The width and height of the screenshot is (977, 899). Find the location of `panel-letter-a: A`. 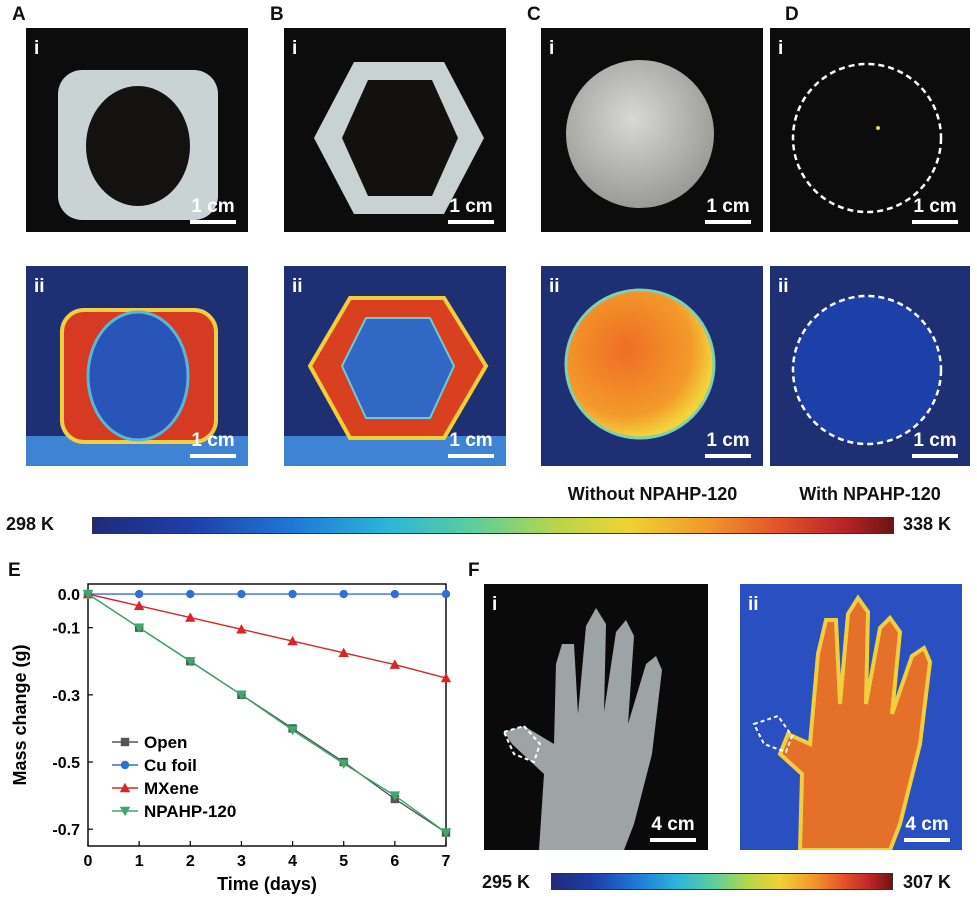

panel-letter-a: A is located at coordinates (19, 14).